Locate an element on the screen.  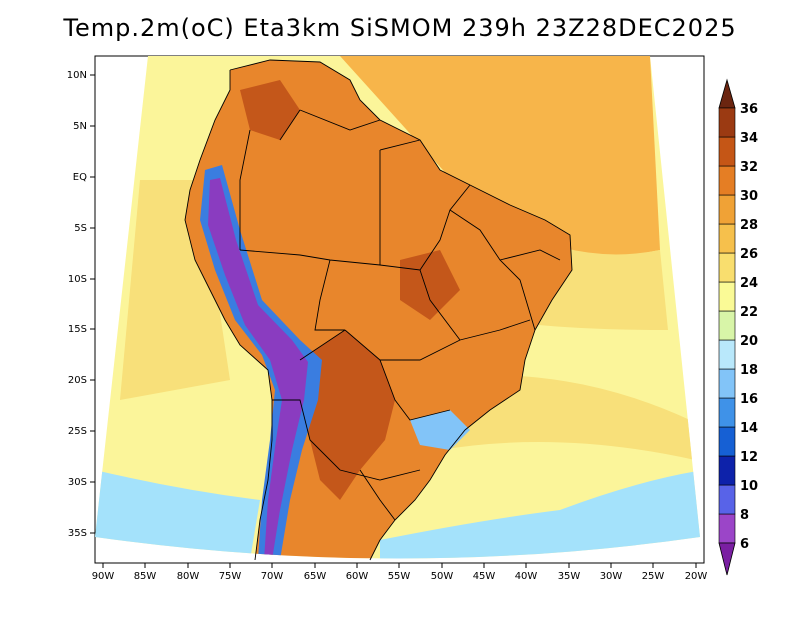
lat-label: 25S is located at coordinates (77, 431).